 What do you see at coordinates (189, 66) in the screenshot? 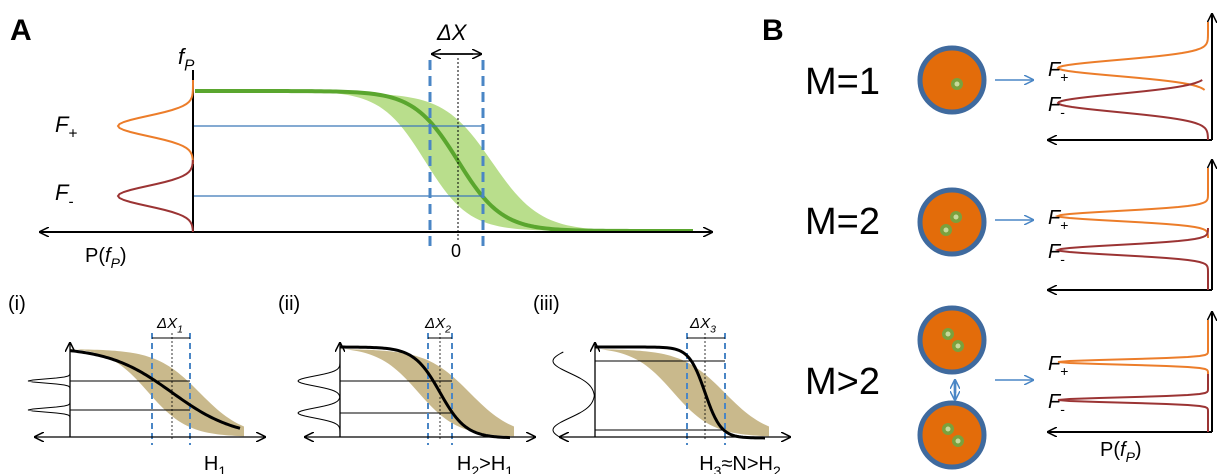
I see `y-axis-label-part: P` at bounding box center [189, 66].